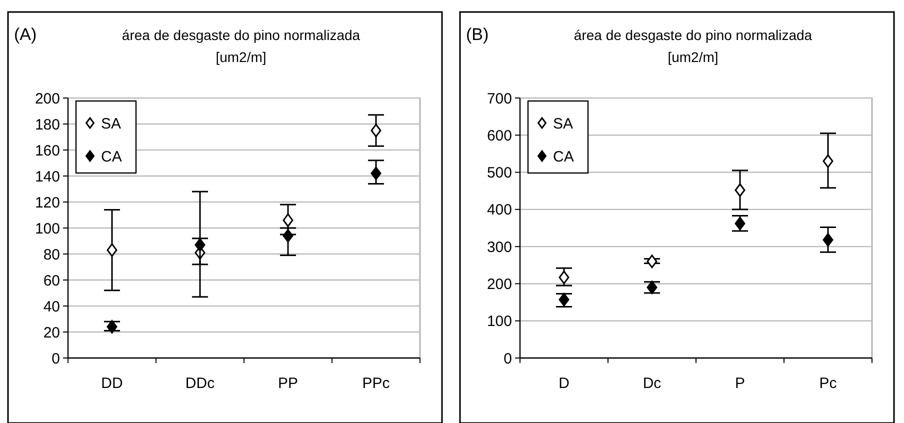 The image size is (904, 423). Describe the element at coordinates (112, 383) in the screenshot. I see `x-tick-label: DD` at that location.